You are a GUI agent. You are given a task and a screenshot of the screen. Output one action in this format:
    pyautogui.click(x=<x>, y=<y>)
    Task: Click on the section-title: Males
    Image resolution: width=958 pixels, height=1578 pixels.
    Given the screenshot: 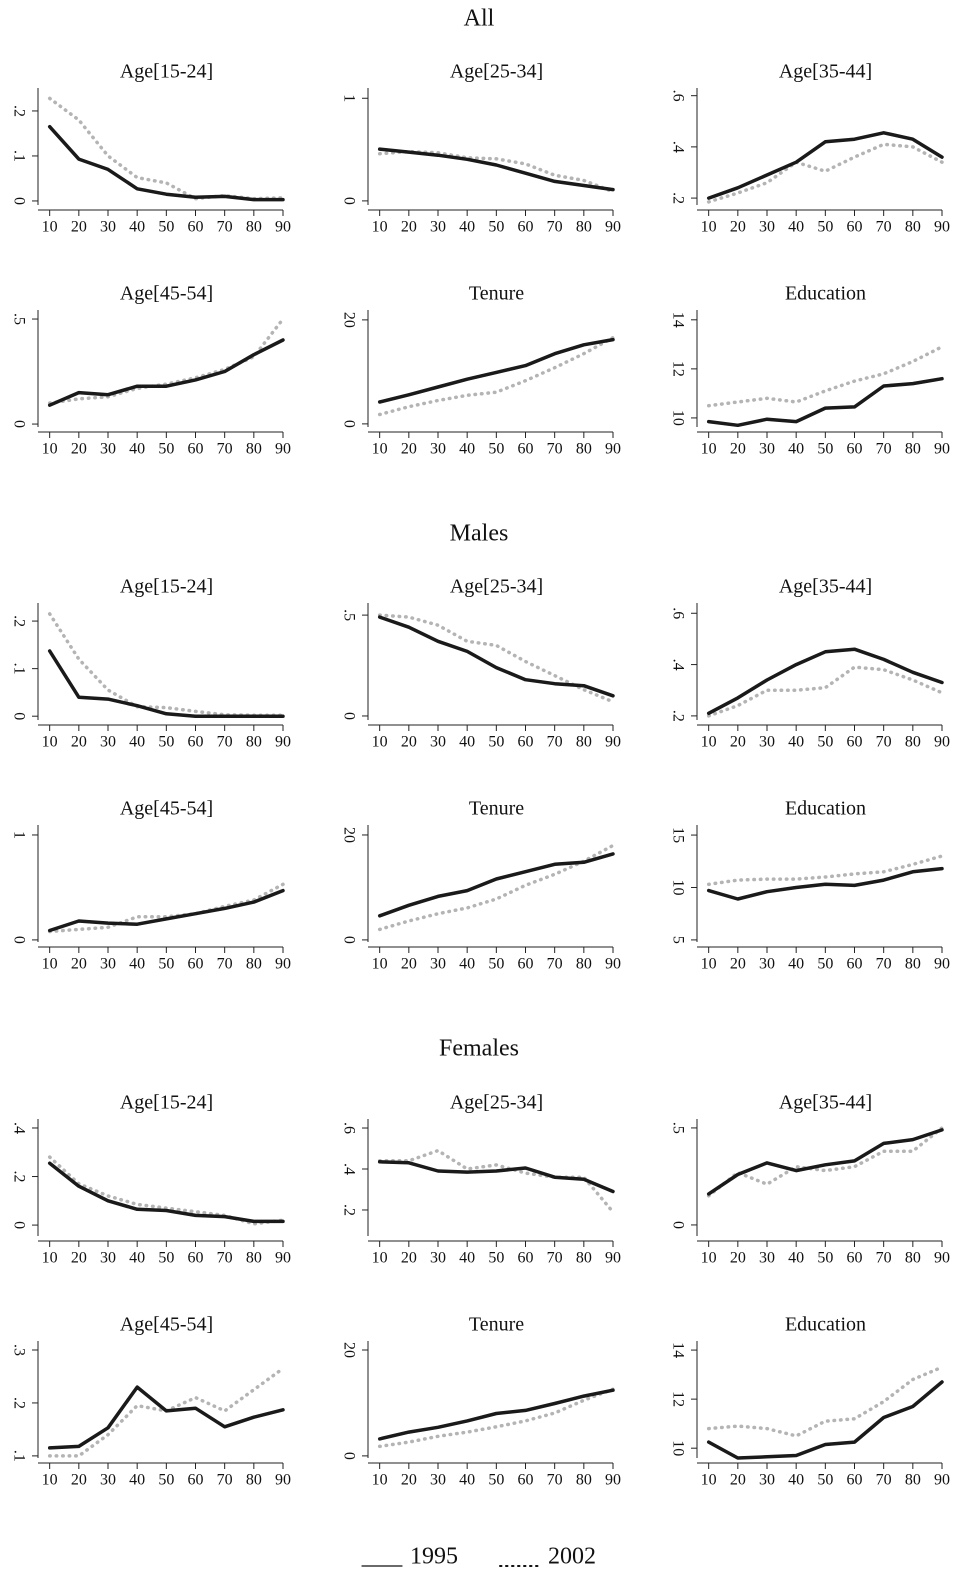 What is the action you would take?
    pyautogui.click(x=479, y=534)
    